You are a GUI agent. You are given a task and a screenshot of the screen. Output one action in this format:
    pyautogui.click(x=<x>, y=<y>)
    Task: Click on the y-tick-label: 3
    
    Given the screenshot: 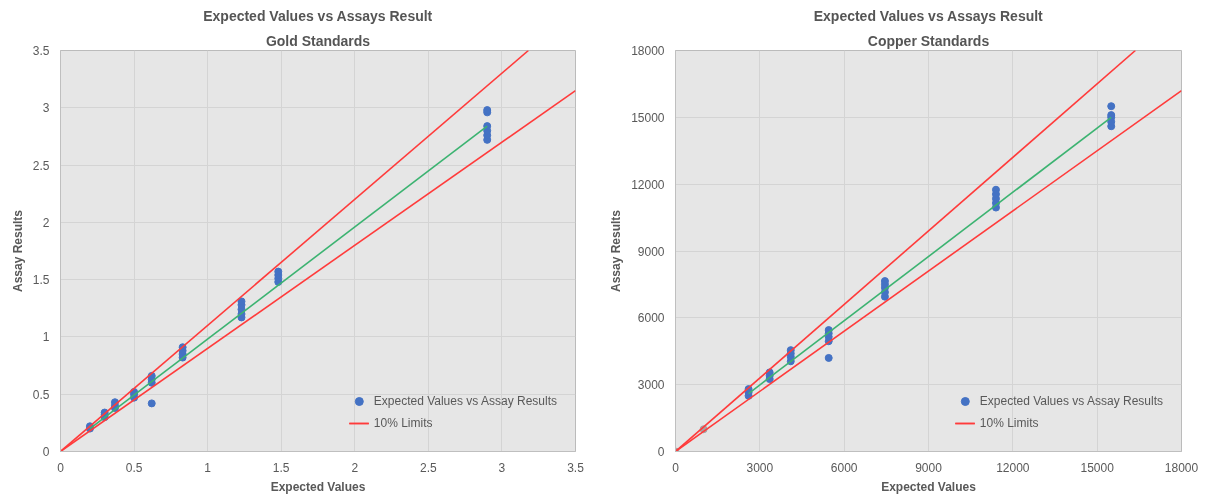 What is the action you would take?
    pyautogui.click(x=46, y=108)
    